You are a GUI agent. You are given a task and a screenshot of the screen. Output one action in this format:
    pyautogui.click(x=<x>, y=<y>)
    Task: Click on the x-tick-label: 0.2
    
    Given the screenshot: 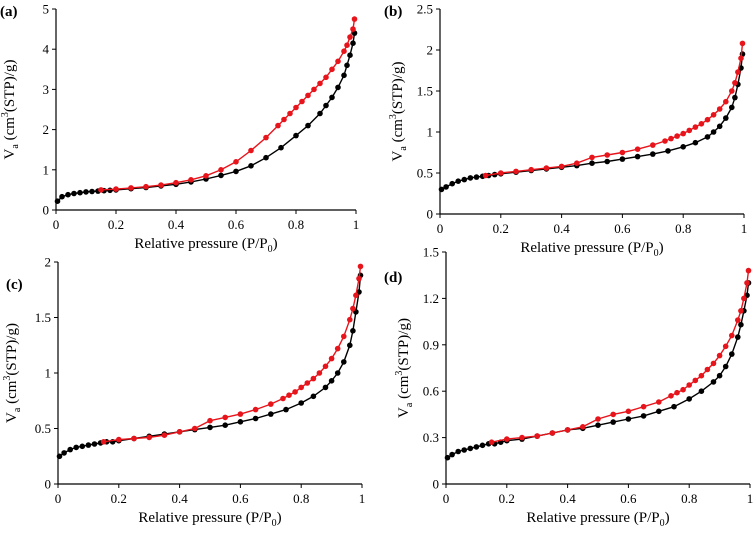 What is the action you would take?
    pyautogui.click(x=507, y=498)
    